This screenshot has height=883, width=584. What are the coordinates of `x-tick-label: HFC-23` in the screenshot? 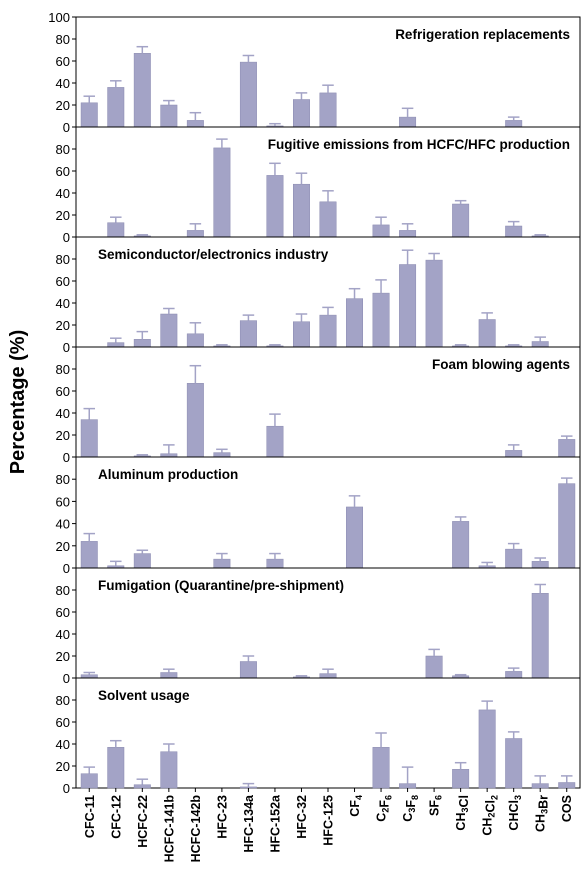 It's located at (222, 817).